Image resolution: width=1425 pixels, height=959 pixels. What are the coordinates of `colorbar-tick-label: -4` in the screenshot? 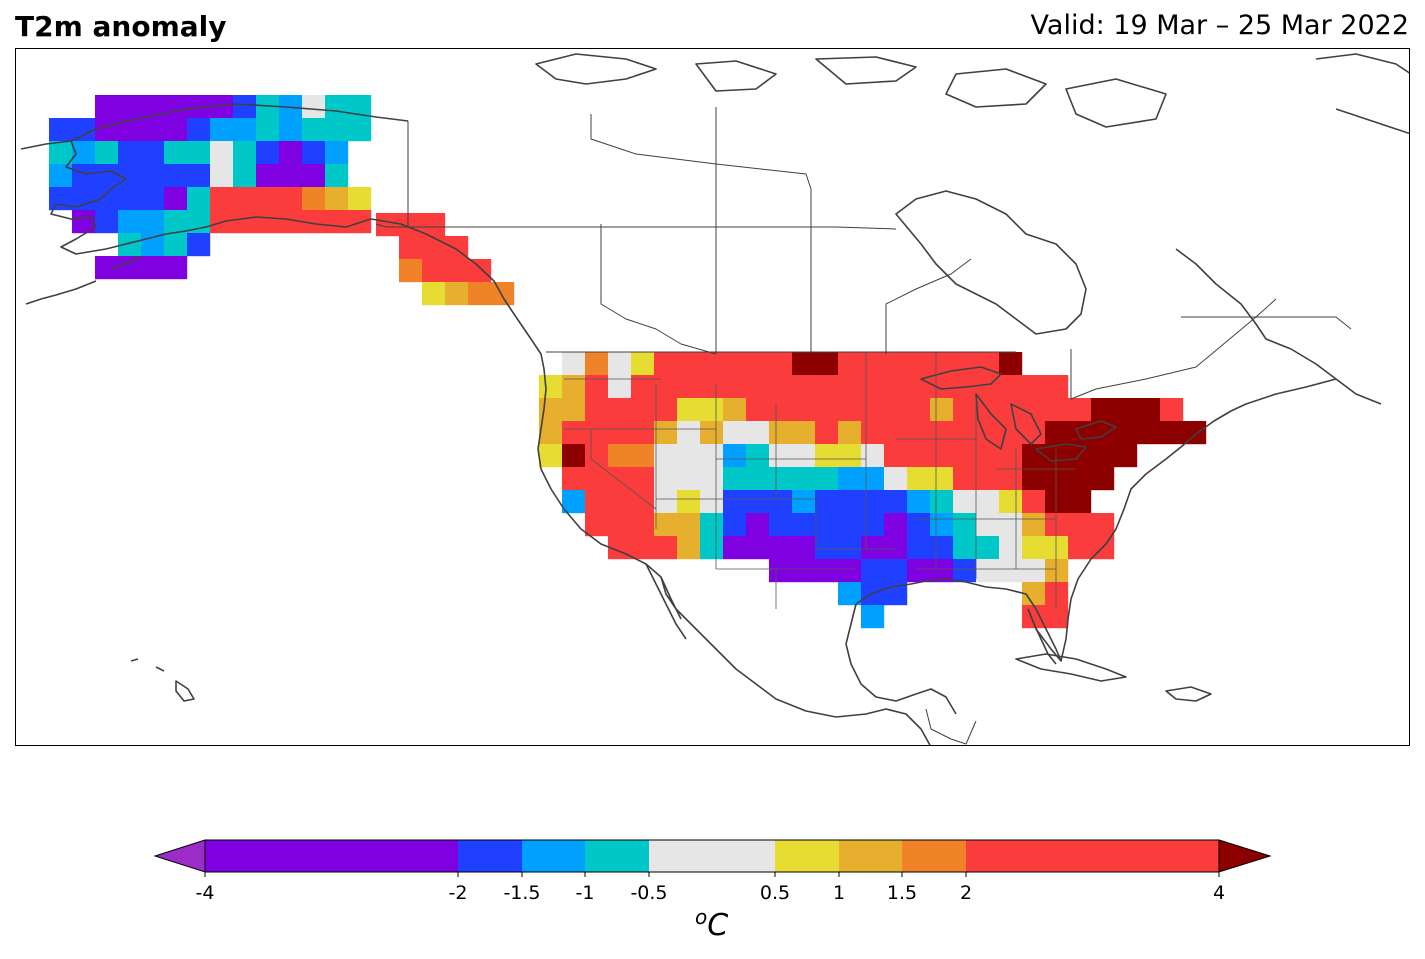 It's located at (205, 893).